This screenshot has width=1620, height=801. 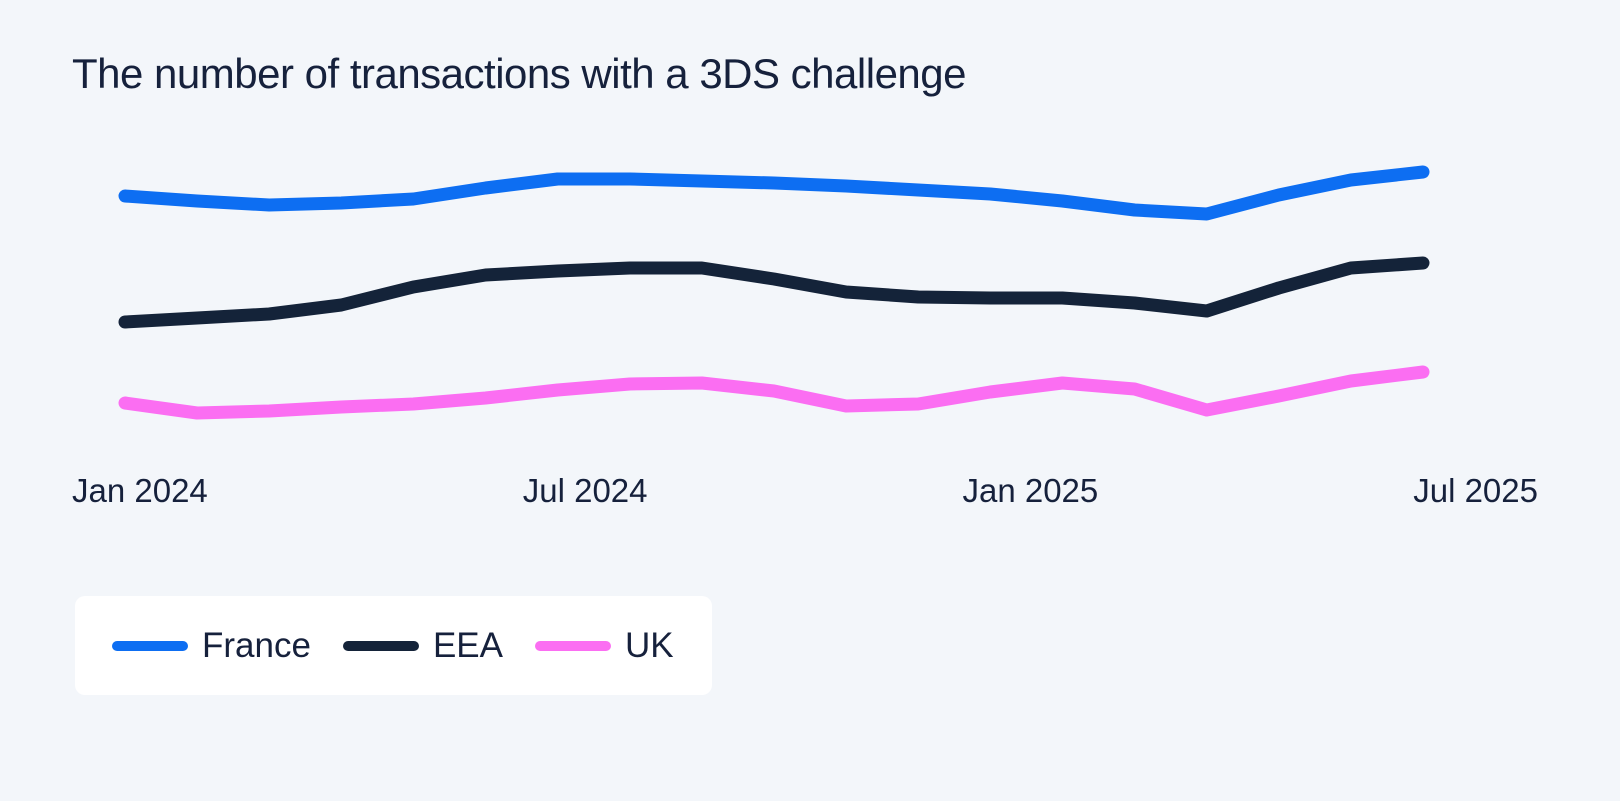 What do you see at coordinates (380, 645) in the screenshot?
I see `eea-line-swatch-icon` at bounding box center [380, 645].